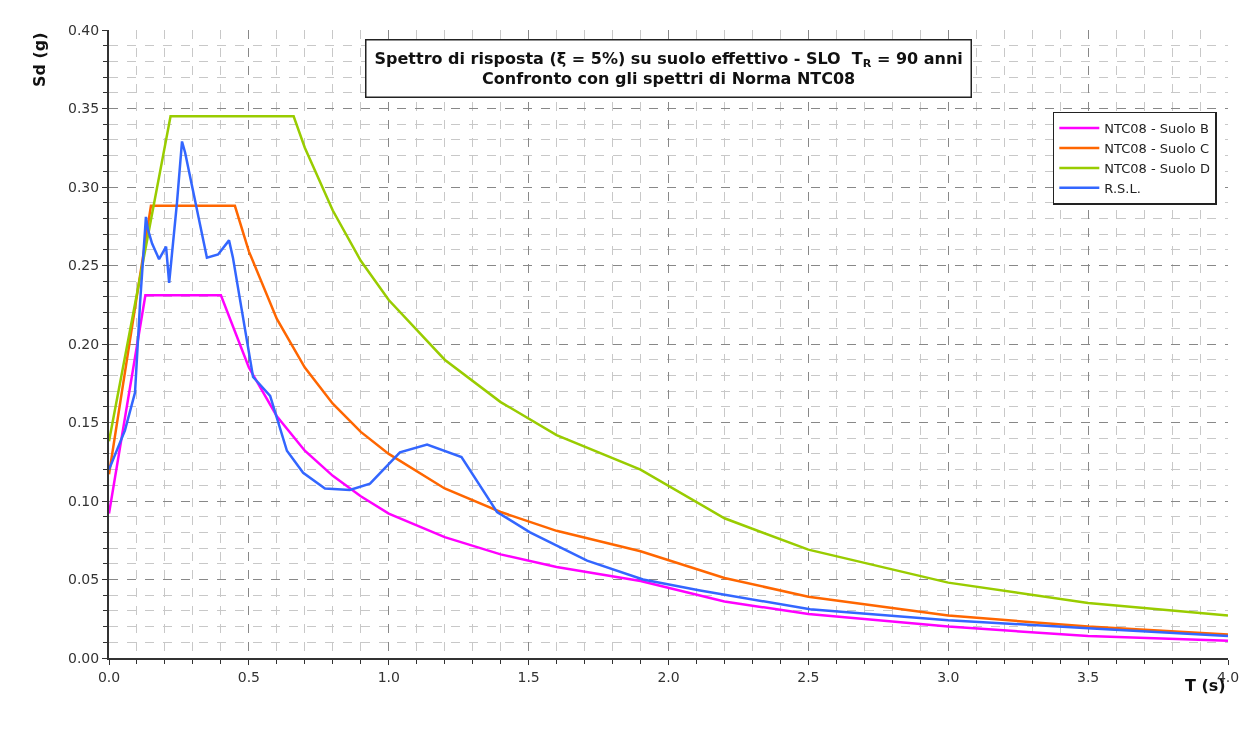  I want to click on x-tick-label: 0.0, so click(109, 676).